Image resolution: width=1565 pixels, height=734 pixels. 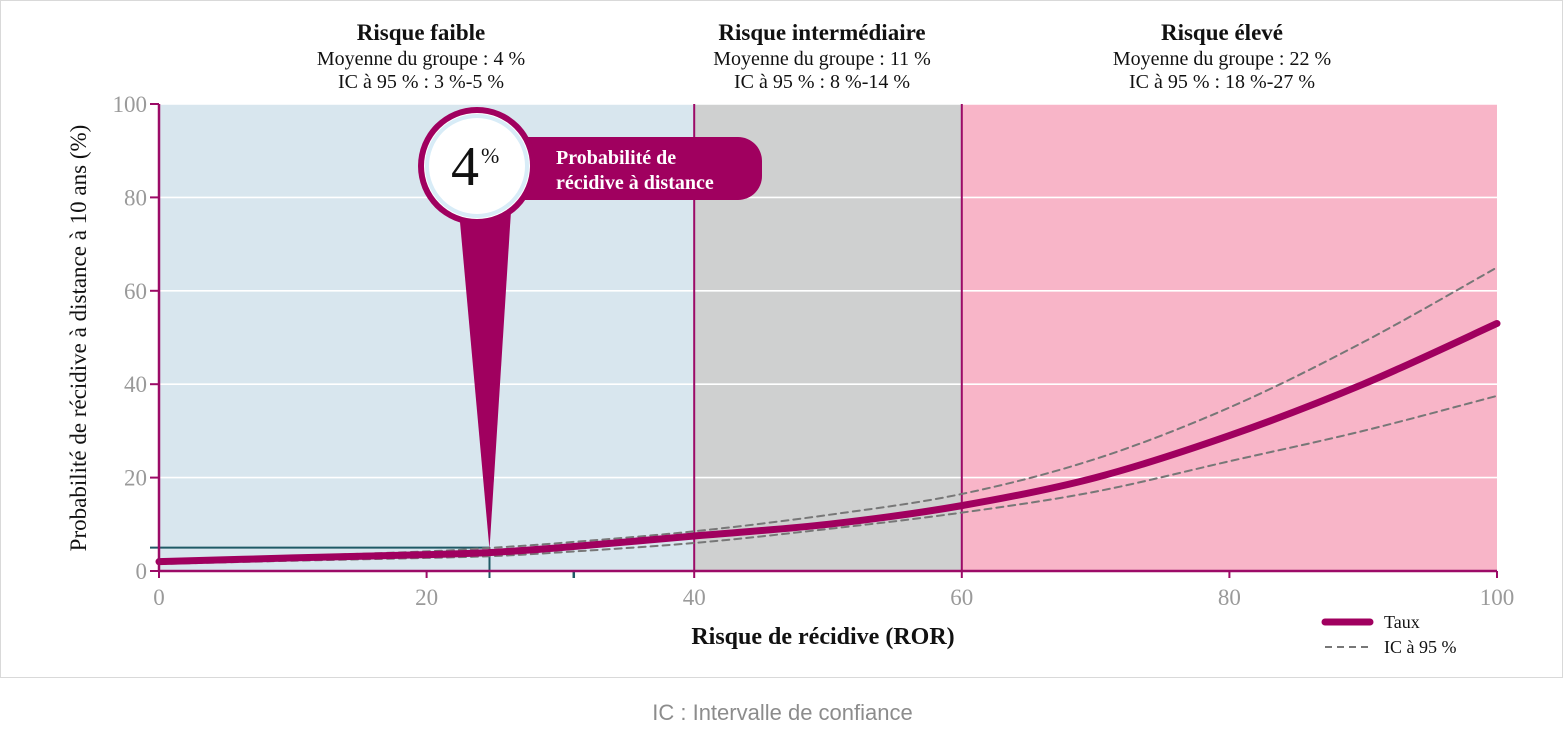 I want to click on footnote: IC : Intervalle de confiance, so click(x=782, y=712).